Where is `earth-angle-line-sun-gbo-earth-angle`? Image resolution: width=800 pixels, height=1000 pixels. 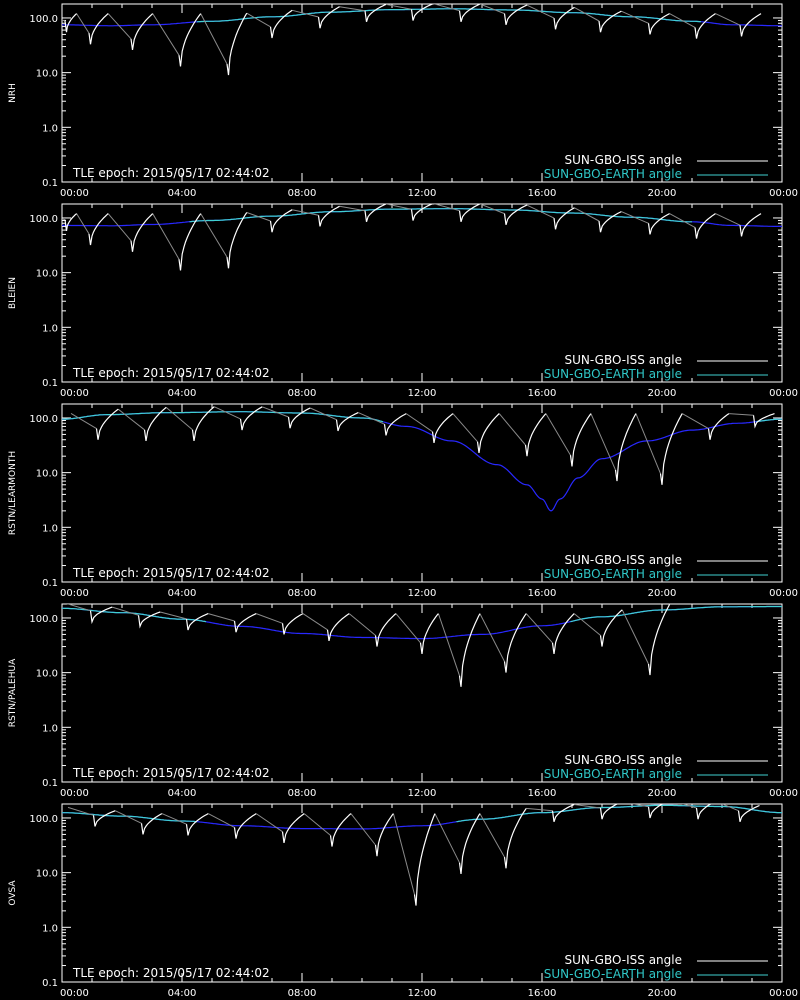
earth-angle-line-sun-gbo-earth-angle is located at coordinates (422, 461).